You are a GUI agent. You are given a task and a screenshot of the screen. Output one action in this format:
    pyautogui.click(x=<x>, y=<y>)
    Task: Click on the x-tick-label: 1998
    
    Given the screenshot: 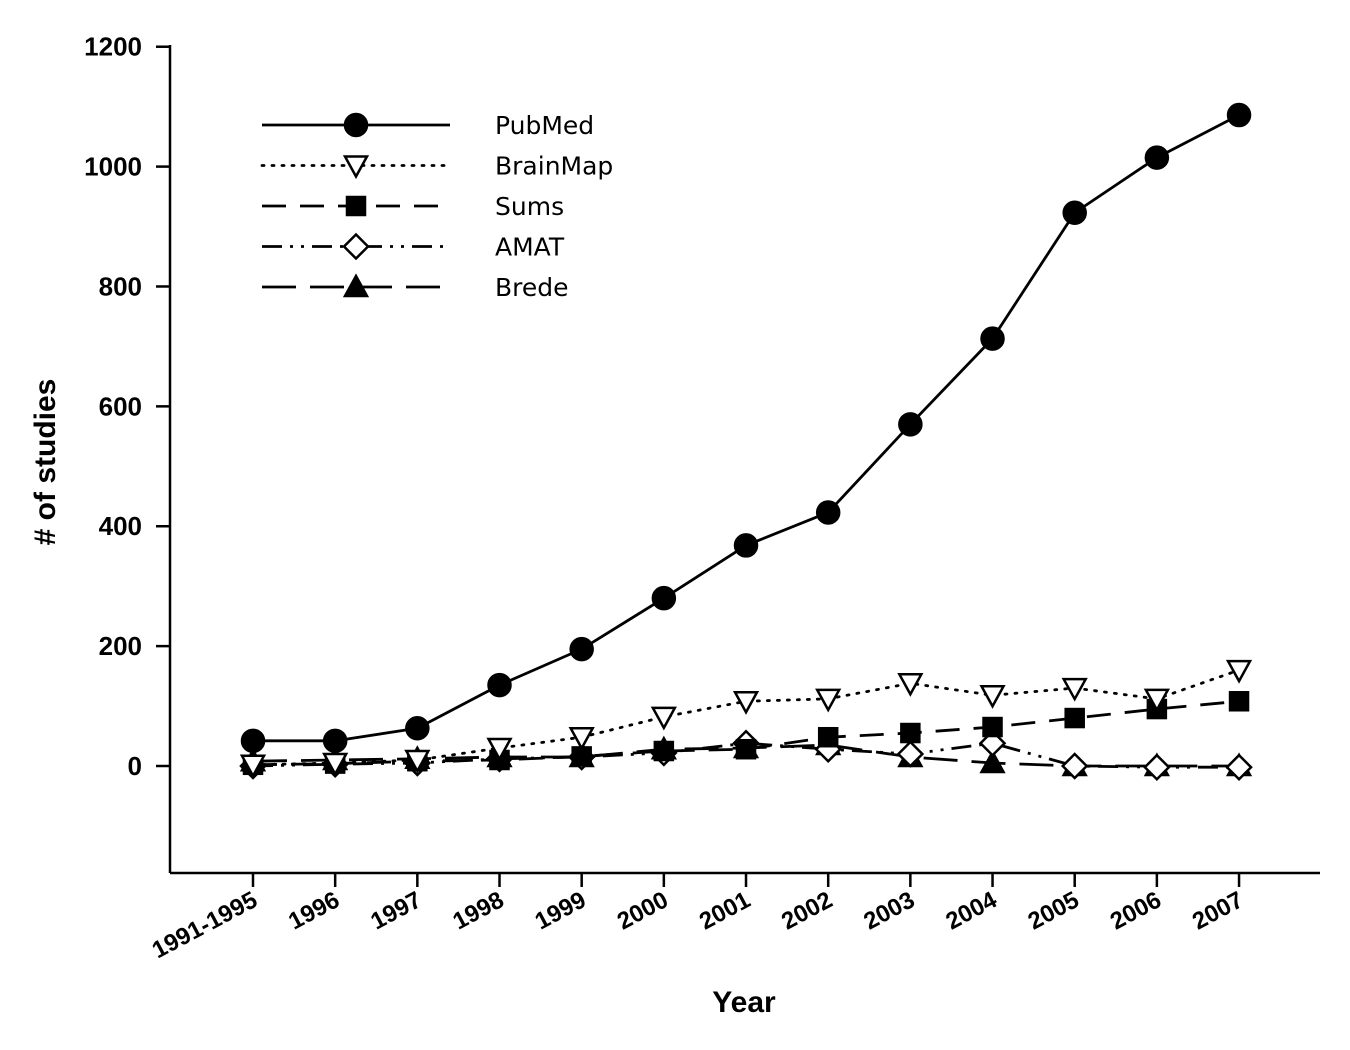 What is the action you would take?
    pyautogui.click(x=479, y=910)
    